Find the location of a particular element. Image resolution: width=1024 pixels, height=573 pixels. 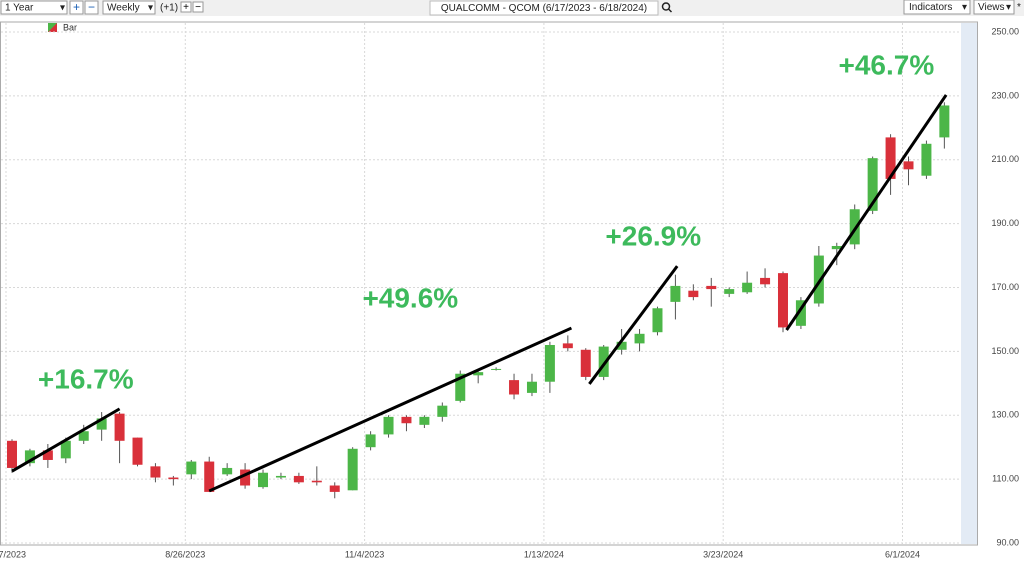

x-tick-label: 8/26/2023 is located at coordinates (185, 554).